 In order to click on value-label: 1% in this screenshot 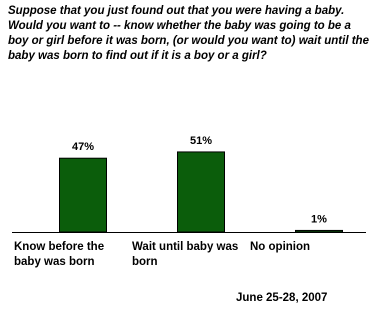, I will do `click(319, 219)`.